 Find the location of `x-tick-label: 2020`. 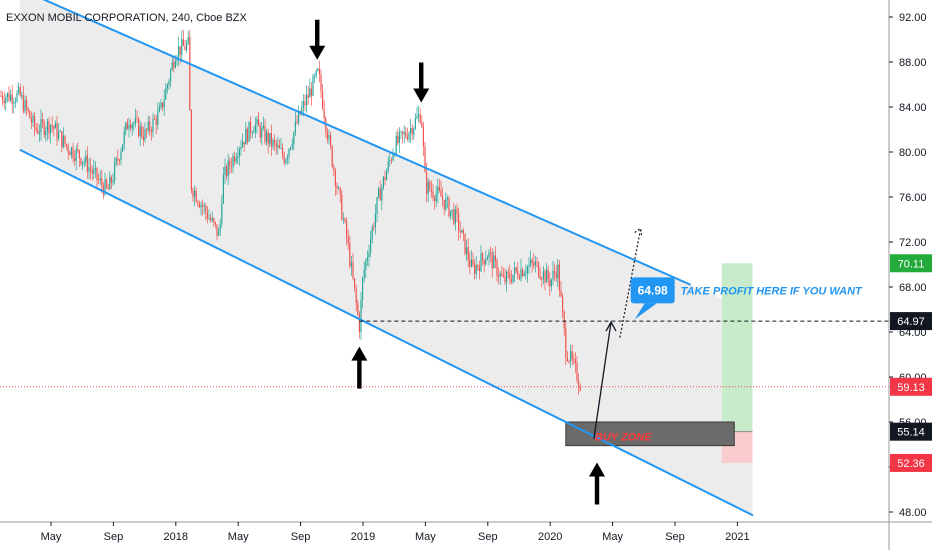

x-tick-label: 2020 is located at coordinates (550, 537).